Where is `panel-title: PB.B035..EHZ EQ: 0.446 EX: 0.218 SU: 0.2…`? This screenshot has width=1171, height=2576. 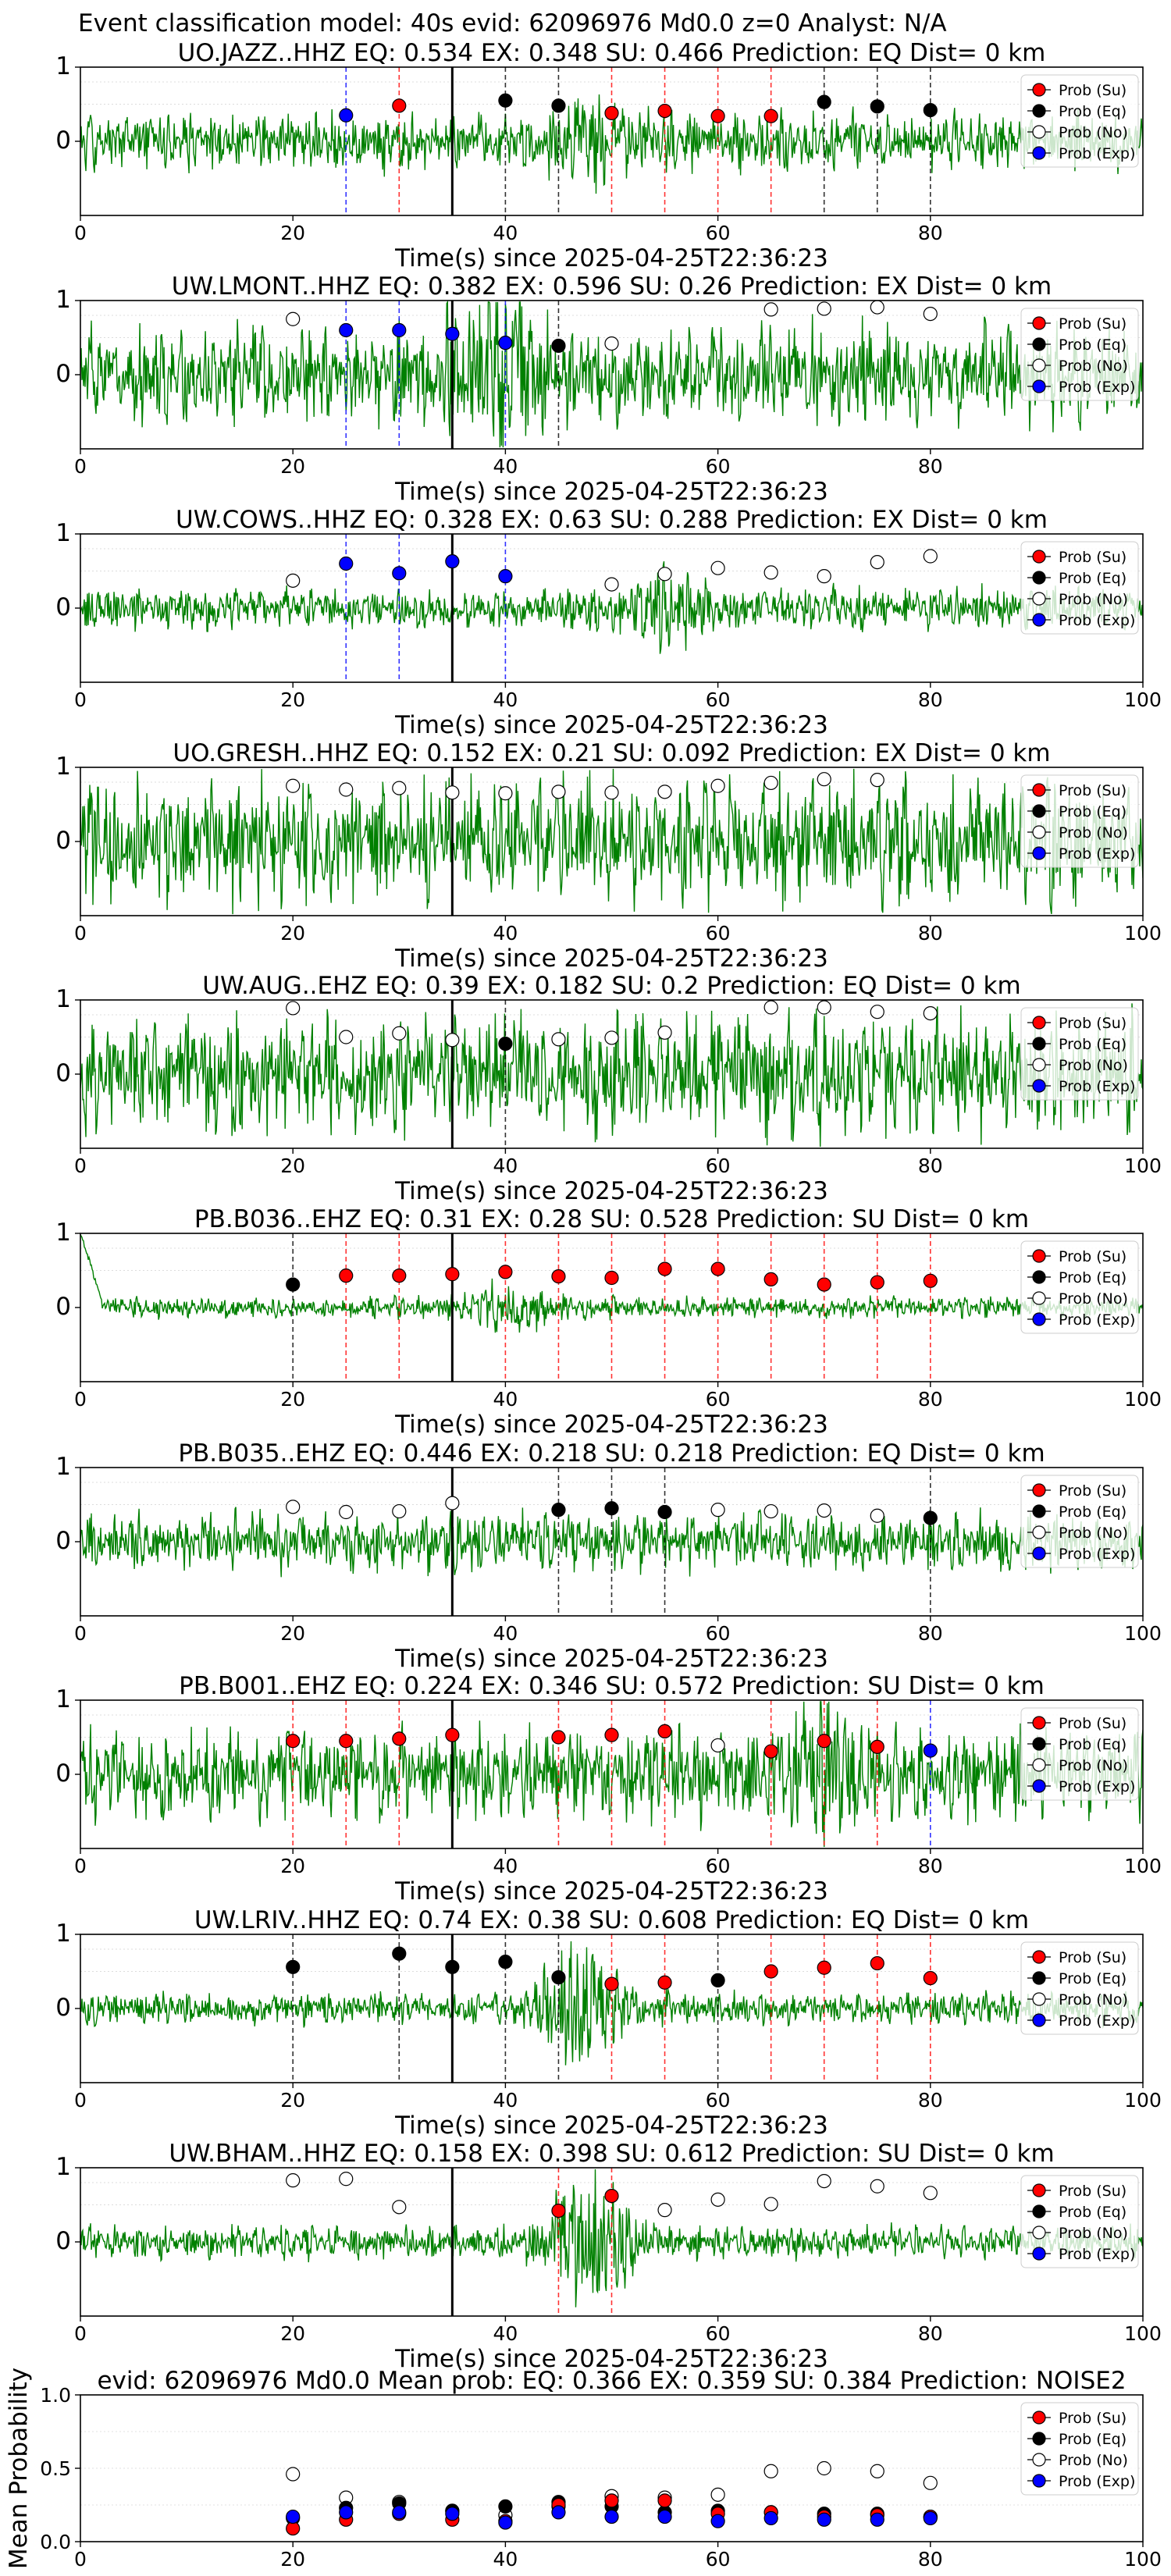
panel-title: PB.B035..EHZ EQ: 0.446 EX: 0.218 SU: 0.2… is located at coordinates (611, 1453).